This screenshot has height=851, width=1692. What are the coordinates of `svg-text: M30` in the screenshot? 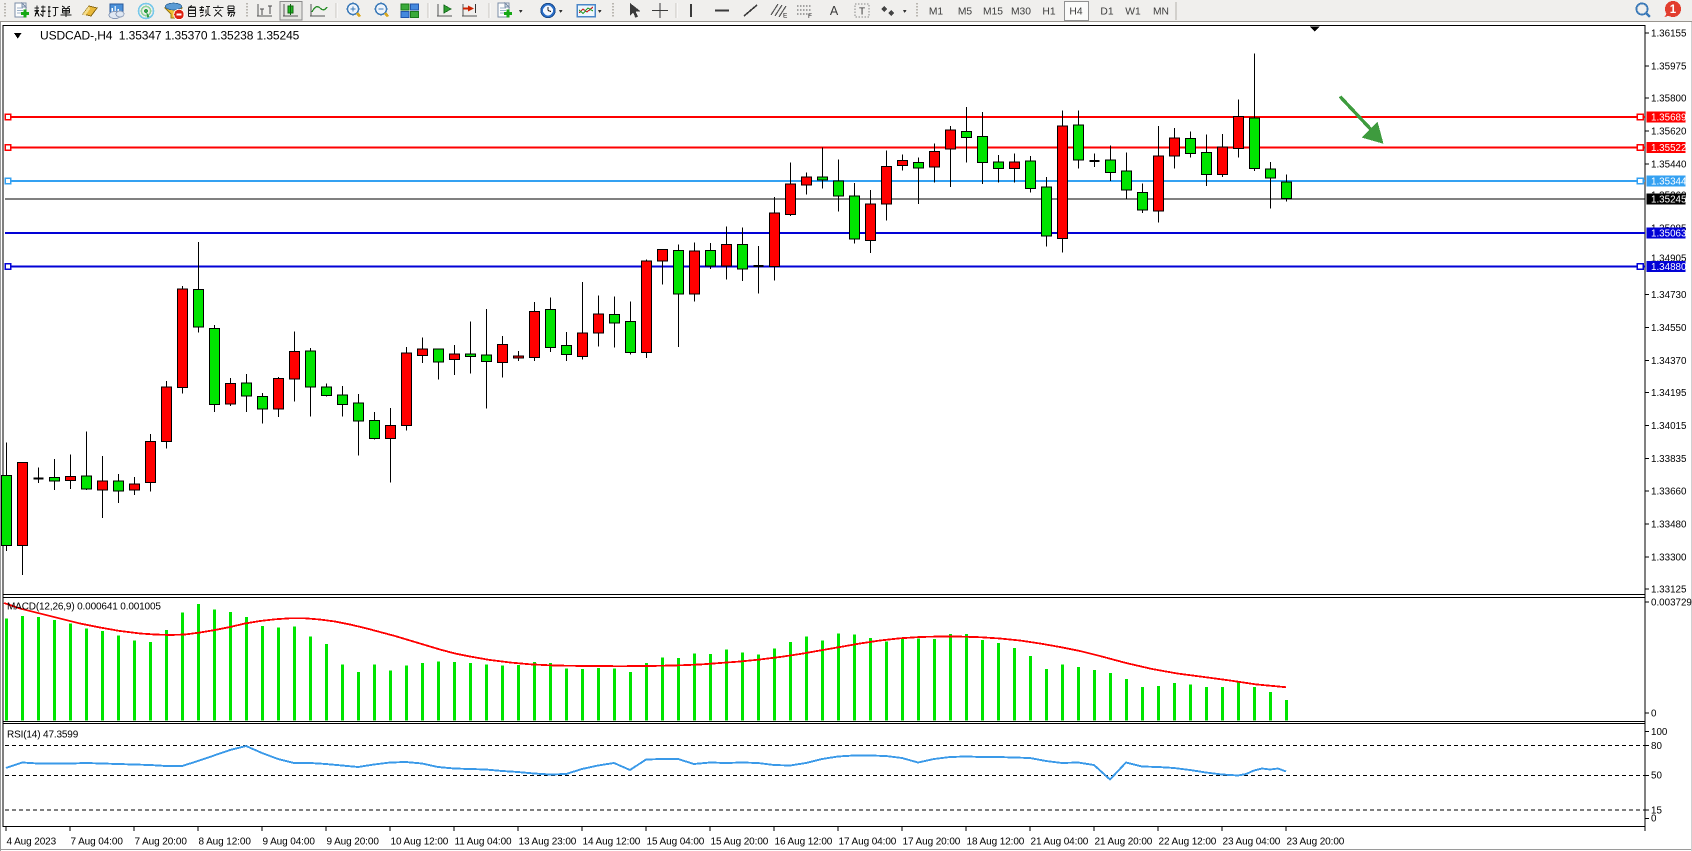 It's located at (1021, 12).